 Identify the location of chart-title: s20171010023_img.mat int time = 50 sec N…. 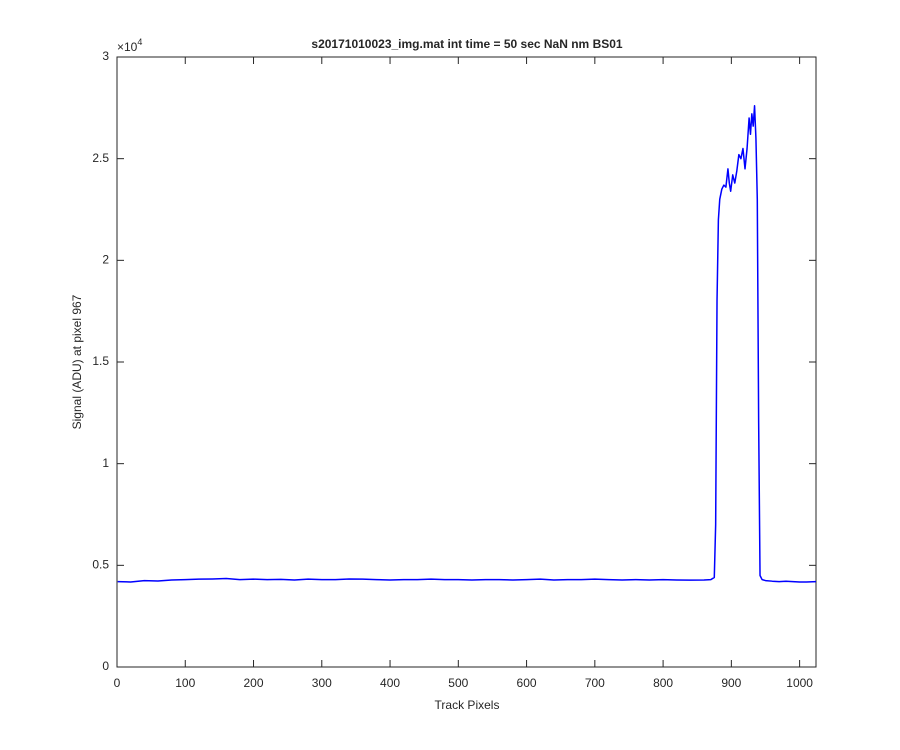
(467, 44).